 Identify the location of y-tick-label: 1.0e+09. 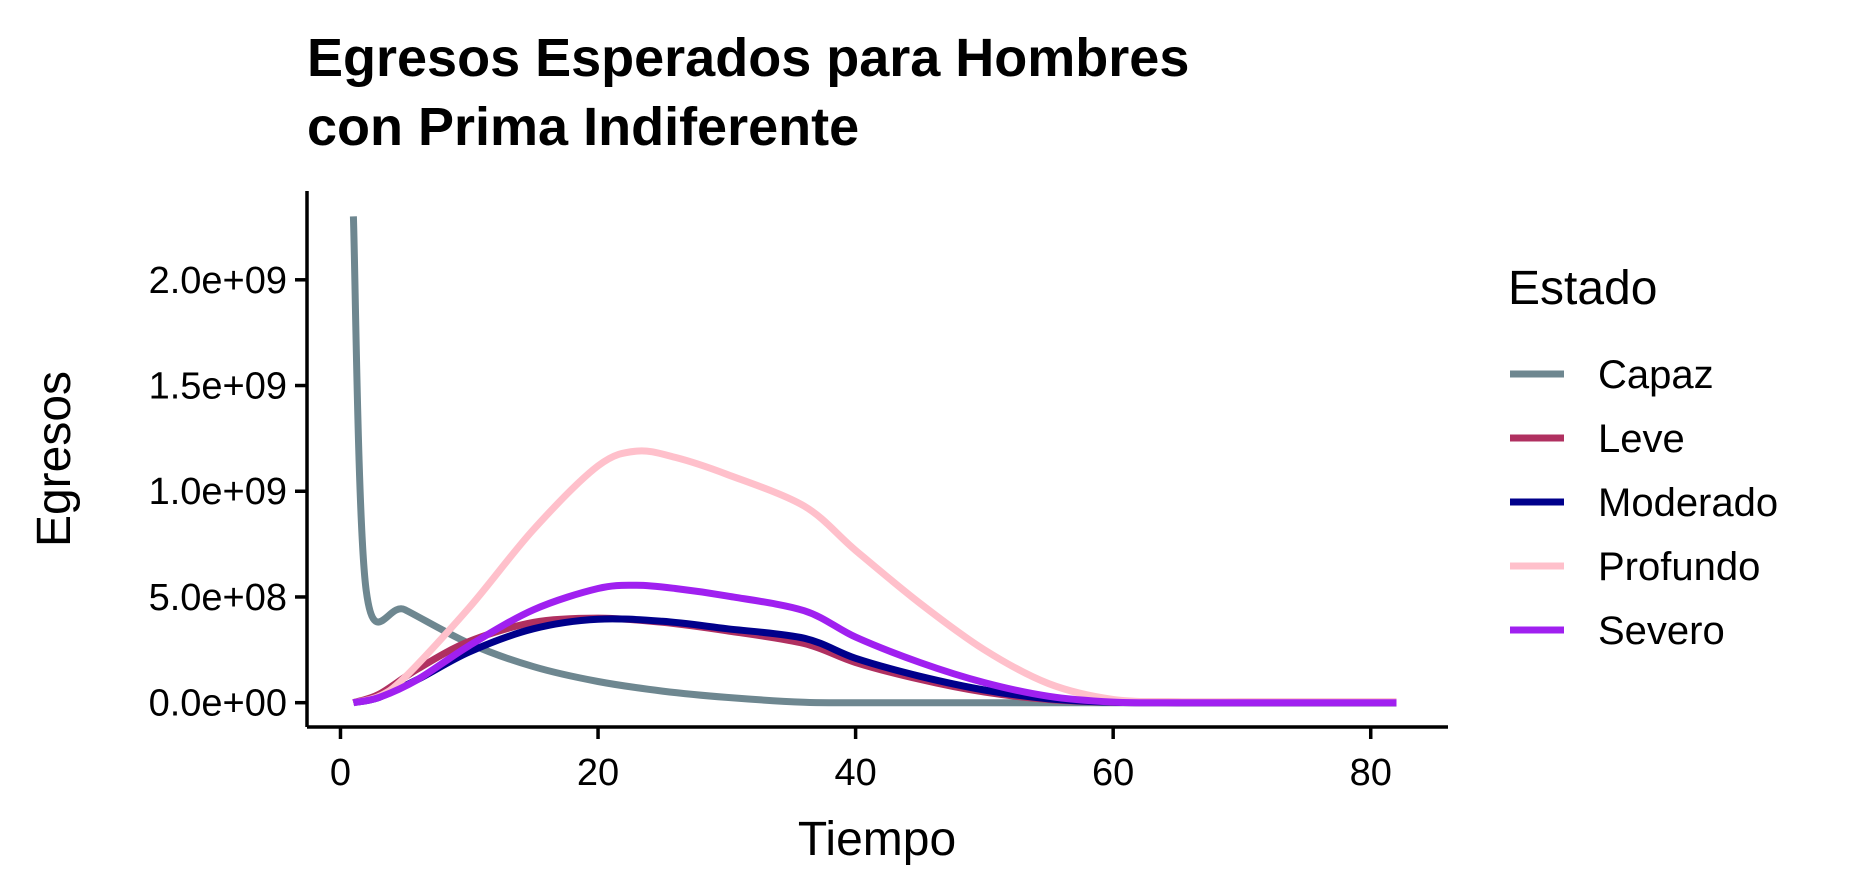
(218, 492).